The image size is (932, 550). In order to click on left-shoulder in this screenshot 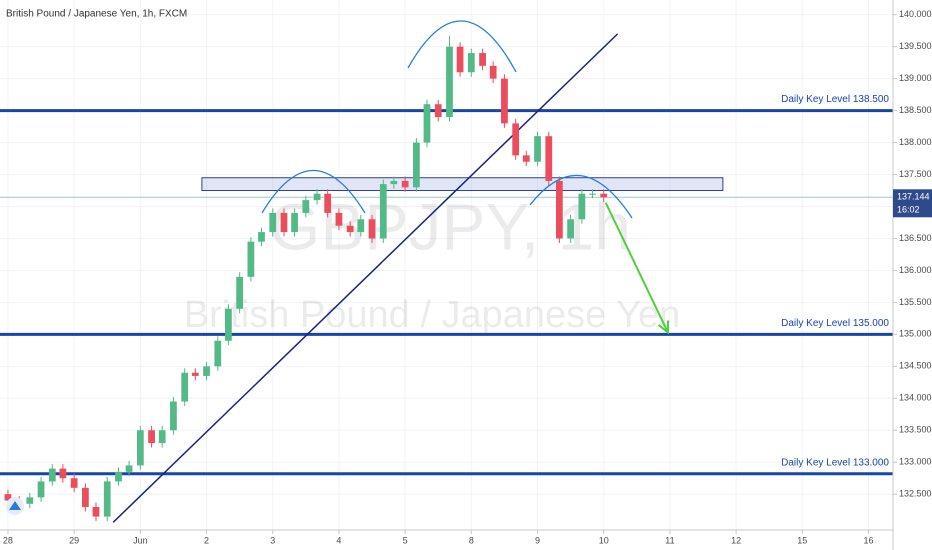, I will do `click(313, 192)`.